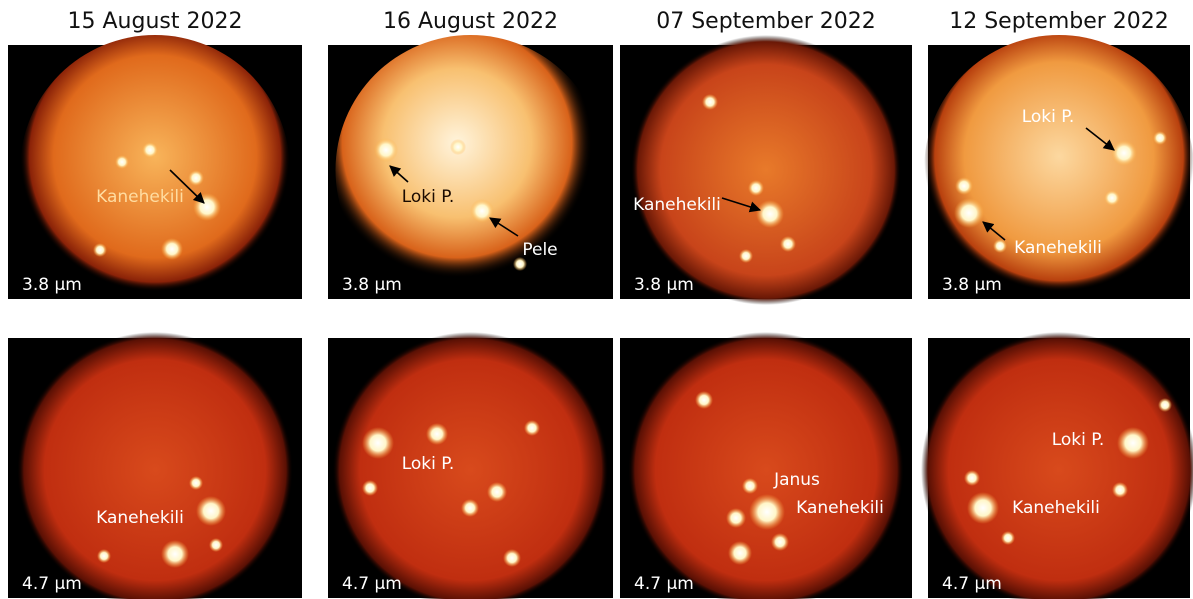 The image size is (1193, 599). I want to click on image-panel: Loki P. 4.7 μm, so click(470, 465).